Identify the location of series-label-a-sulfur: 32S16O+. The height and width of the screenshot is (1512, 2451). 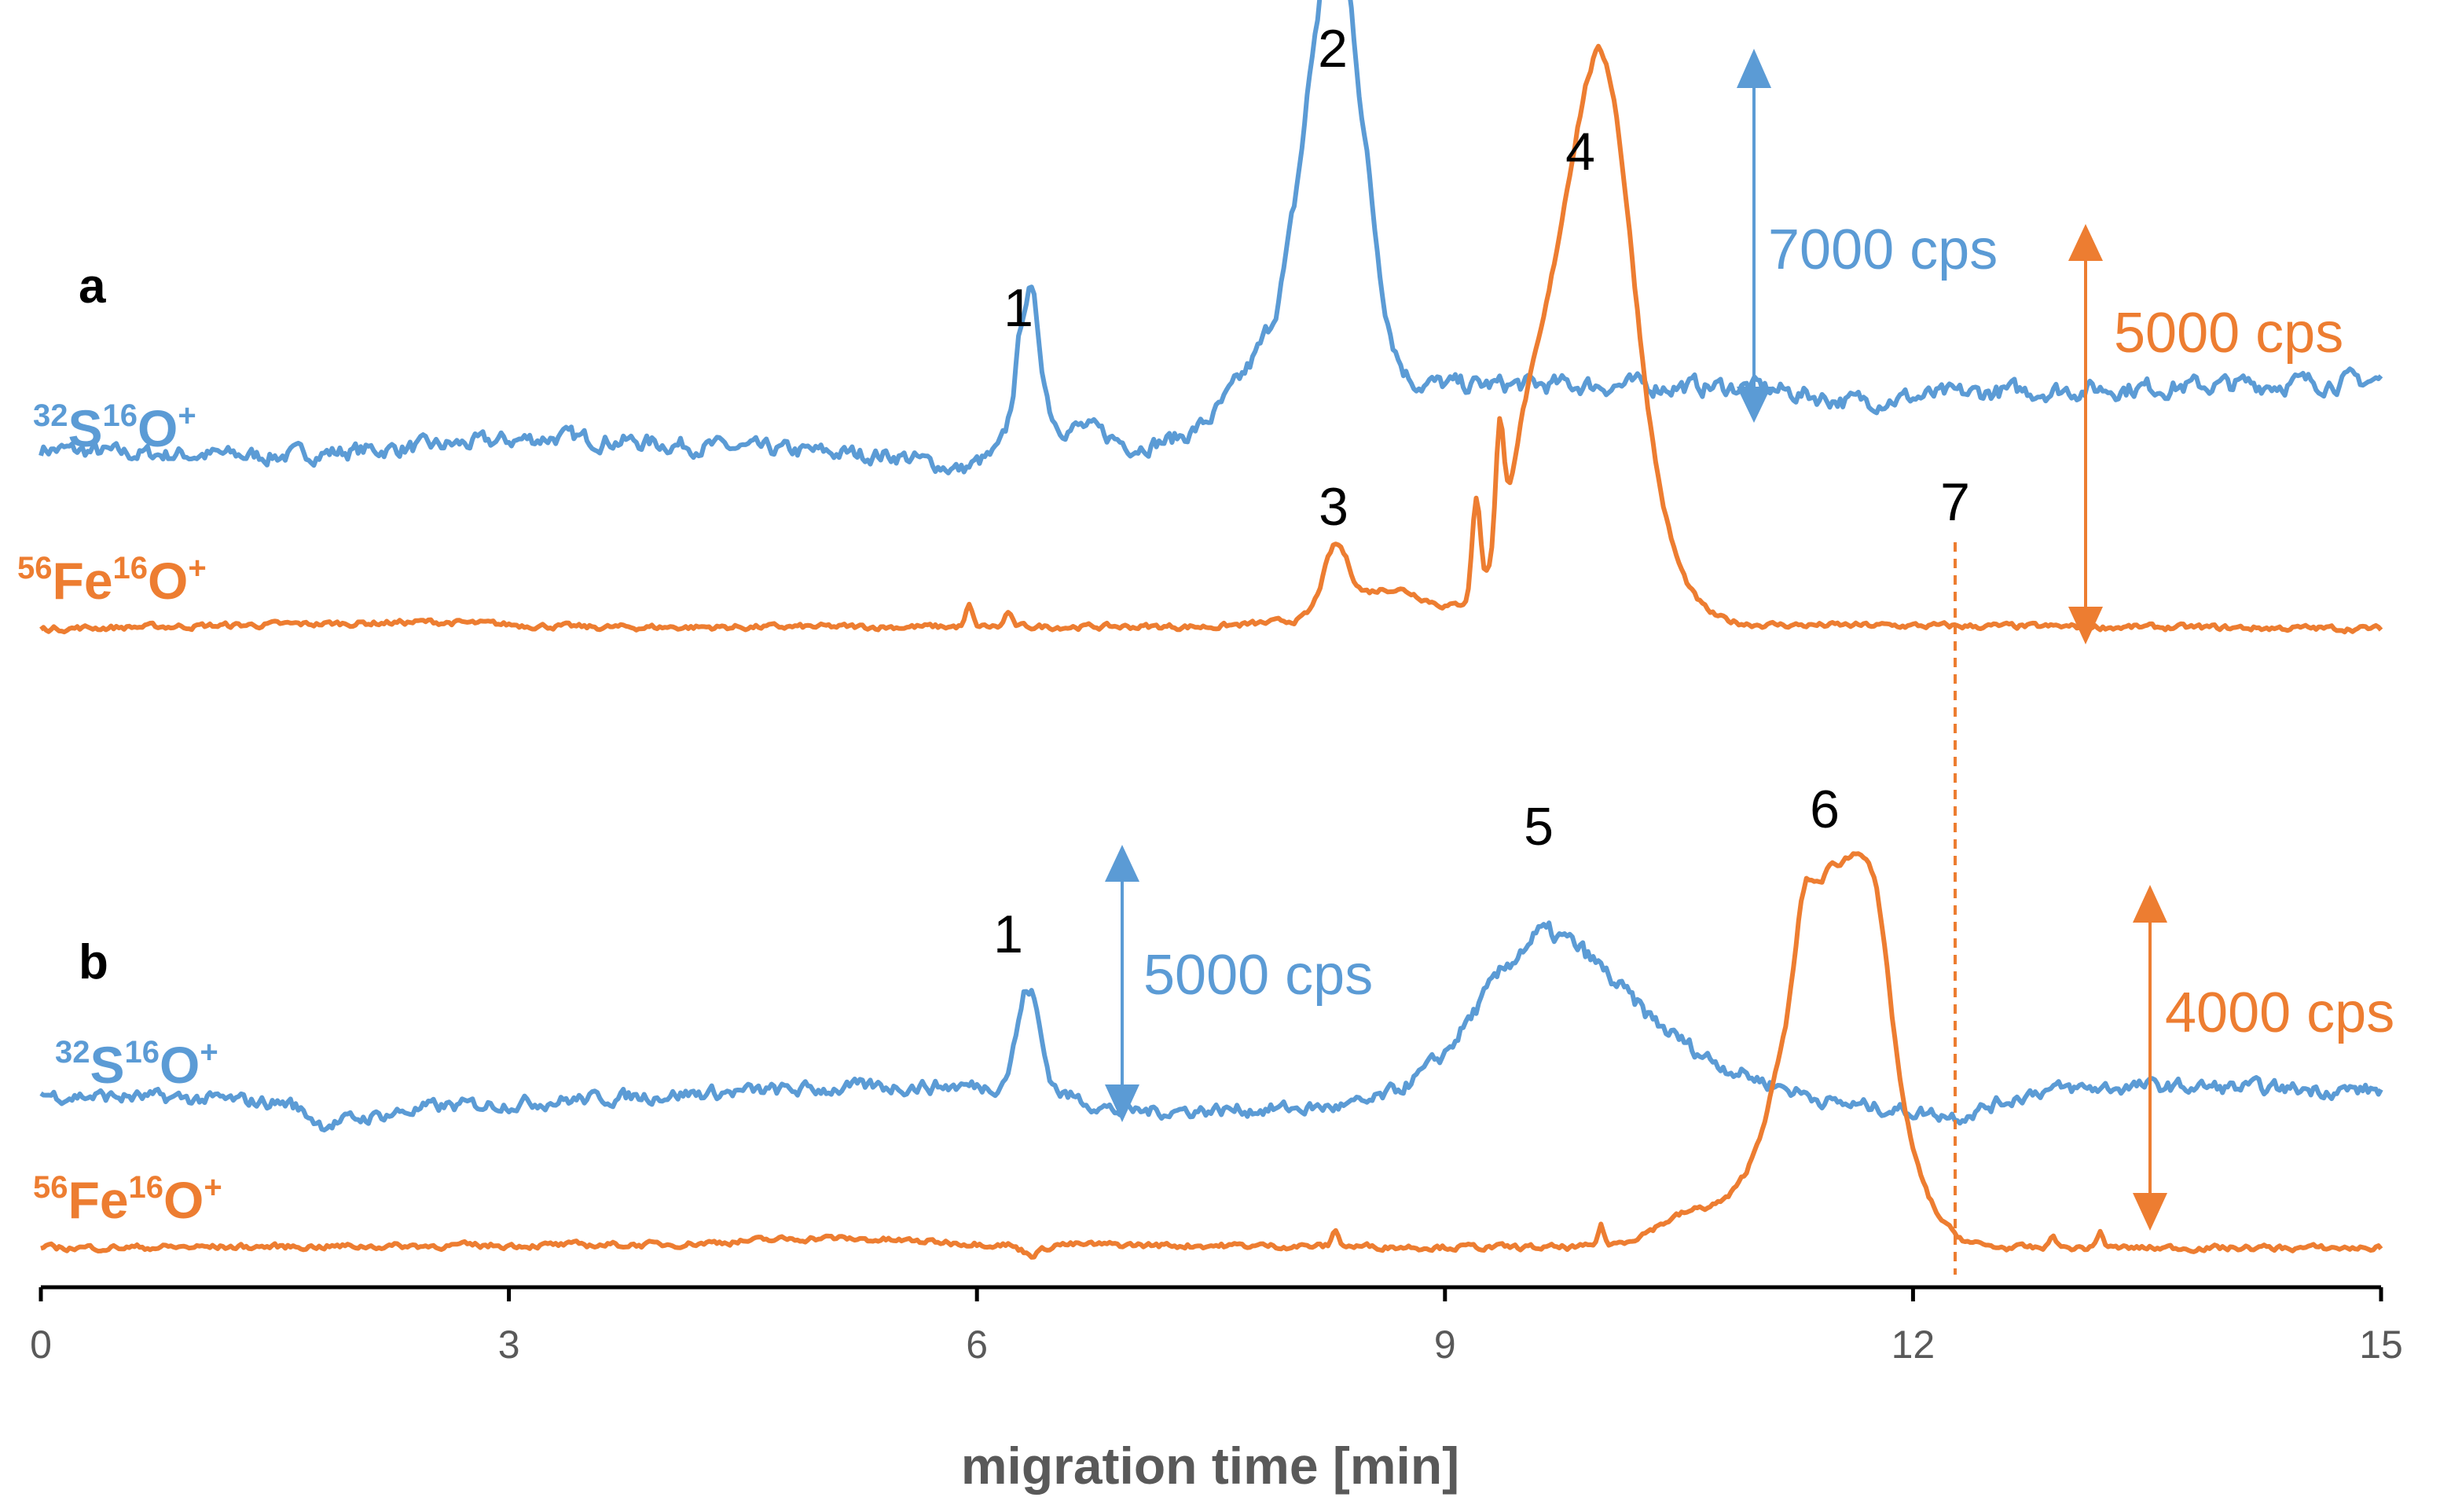
(115, 428).